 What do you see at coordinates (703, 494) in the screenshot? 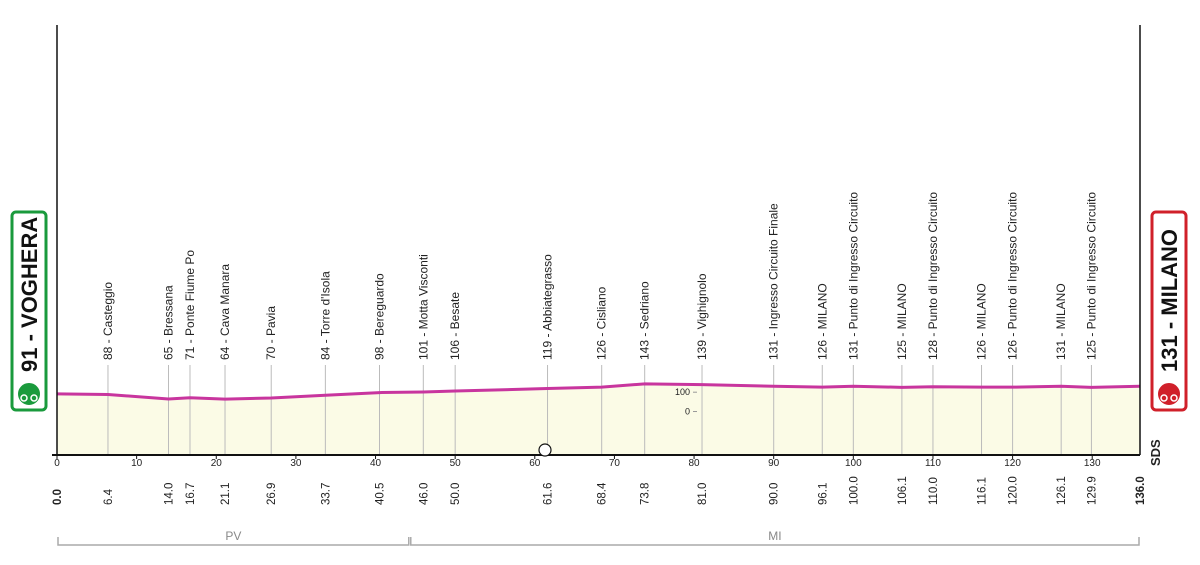
I see `waypoint-km: 81.0` at bounding box center [703, 494].